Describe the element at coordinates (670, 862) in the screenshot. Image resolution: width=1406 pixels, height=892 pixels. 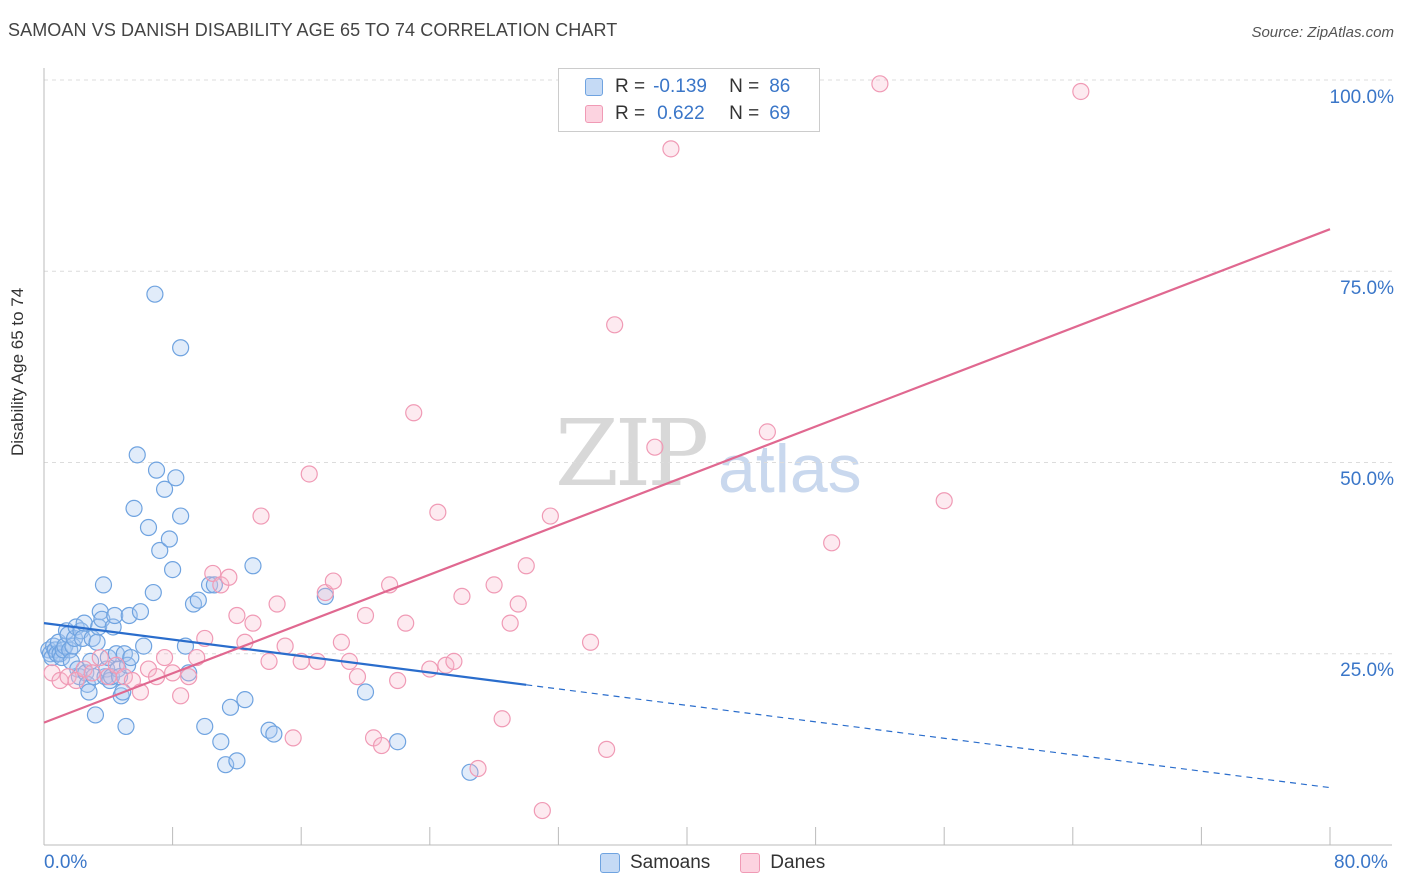
I see `samoans-label: Samoans` at that location.